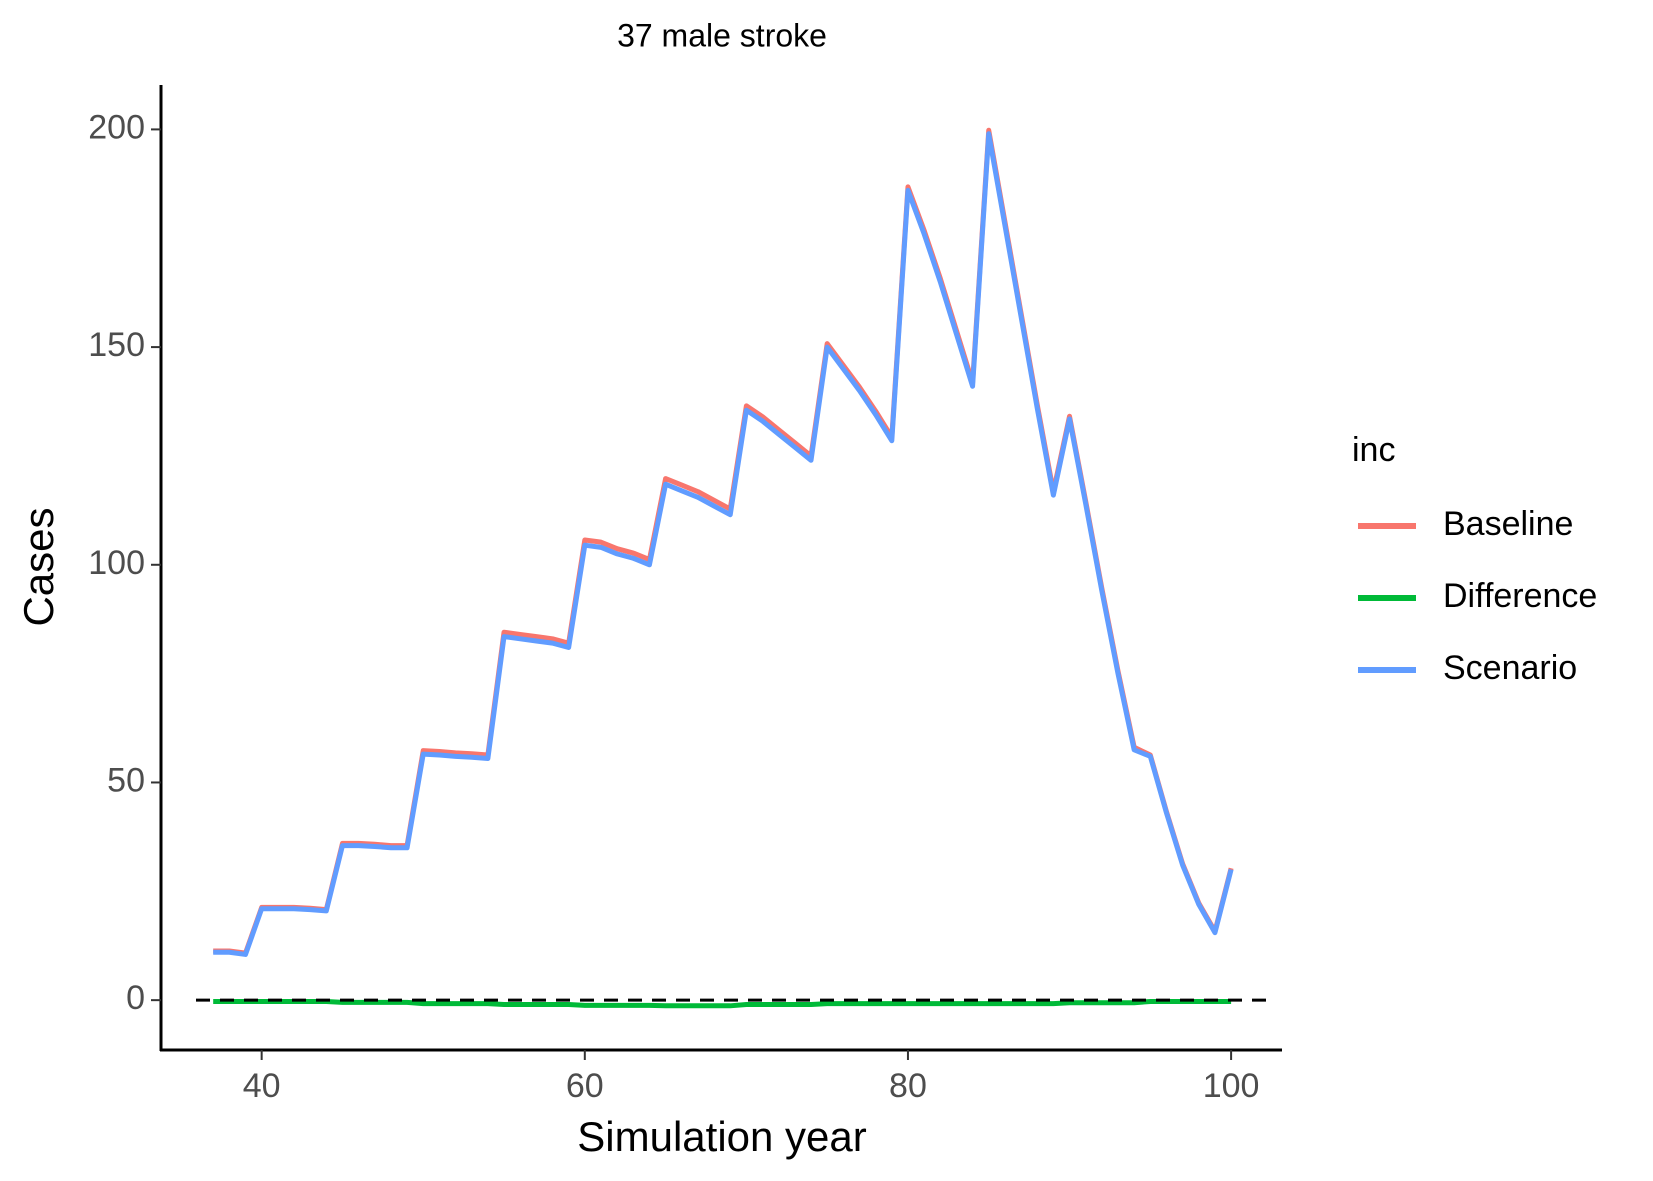 Image resolution: width=1653 pixels, height=1181 pixels. I want to click on legend-label: Baseline, so click(1508, 524).